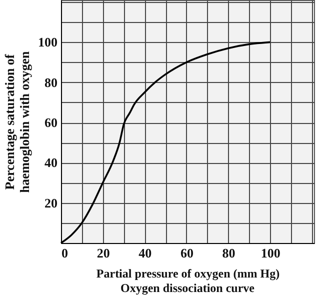  Describe the element at coordinates (65, 253) in the screenshot. I see `x-tick-label: 0` at that location.